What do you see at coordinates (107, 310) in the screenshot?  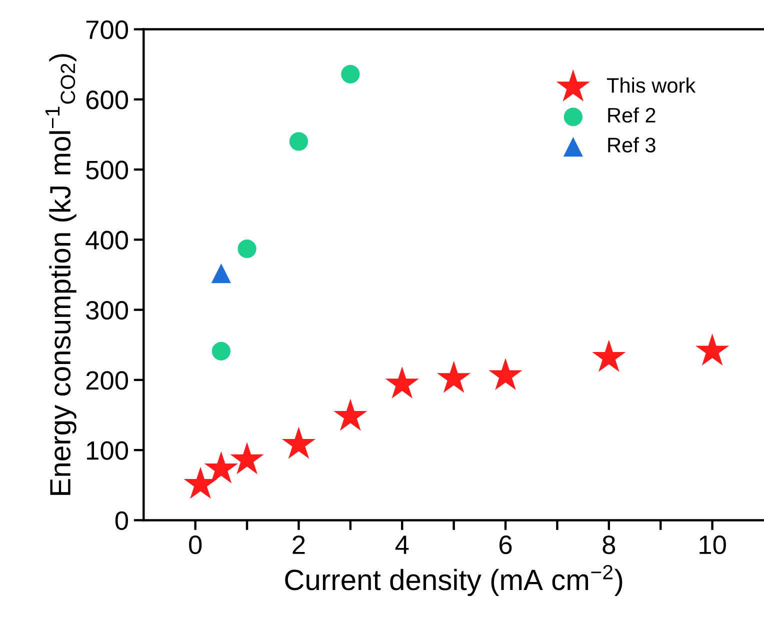 I see `y-tick-label: 300` at bounding box center [107, 310].